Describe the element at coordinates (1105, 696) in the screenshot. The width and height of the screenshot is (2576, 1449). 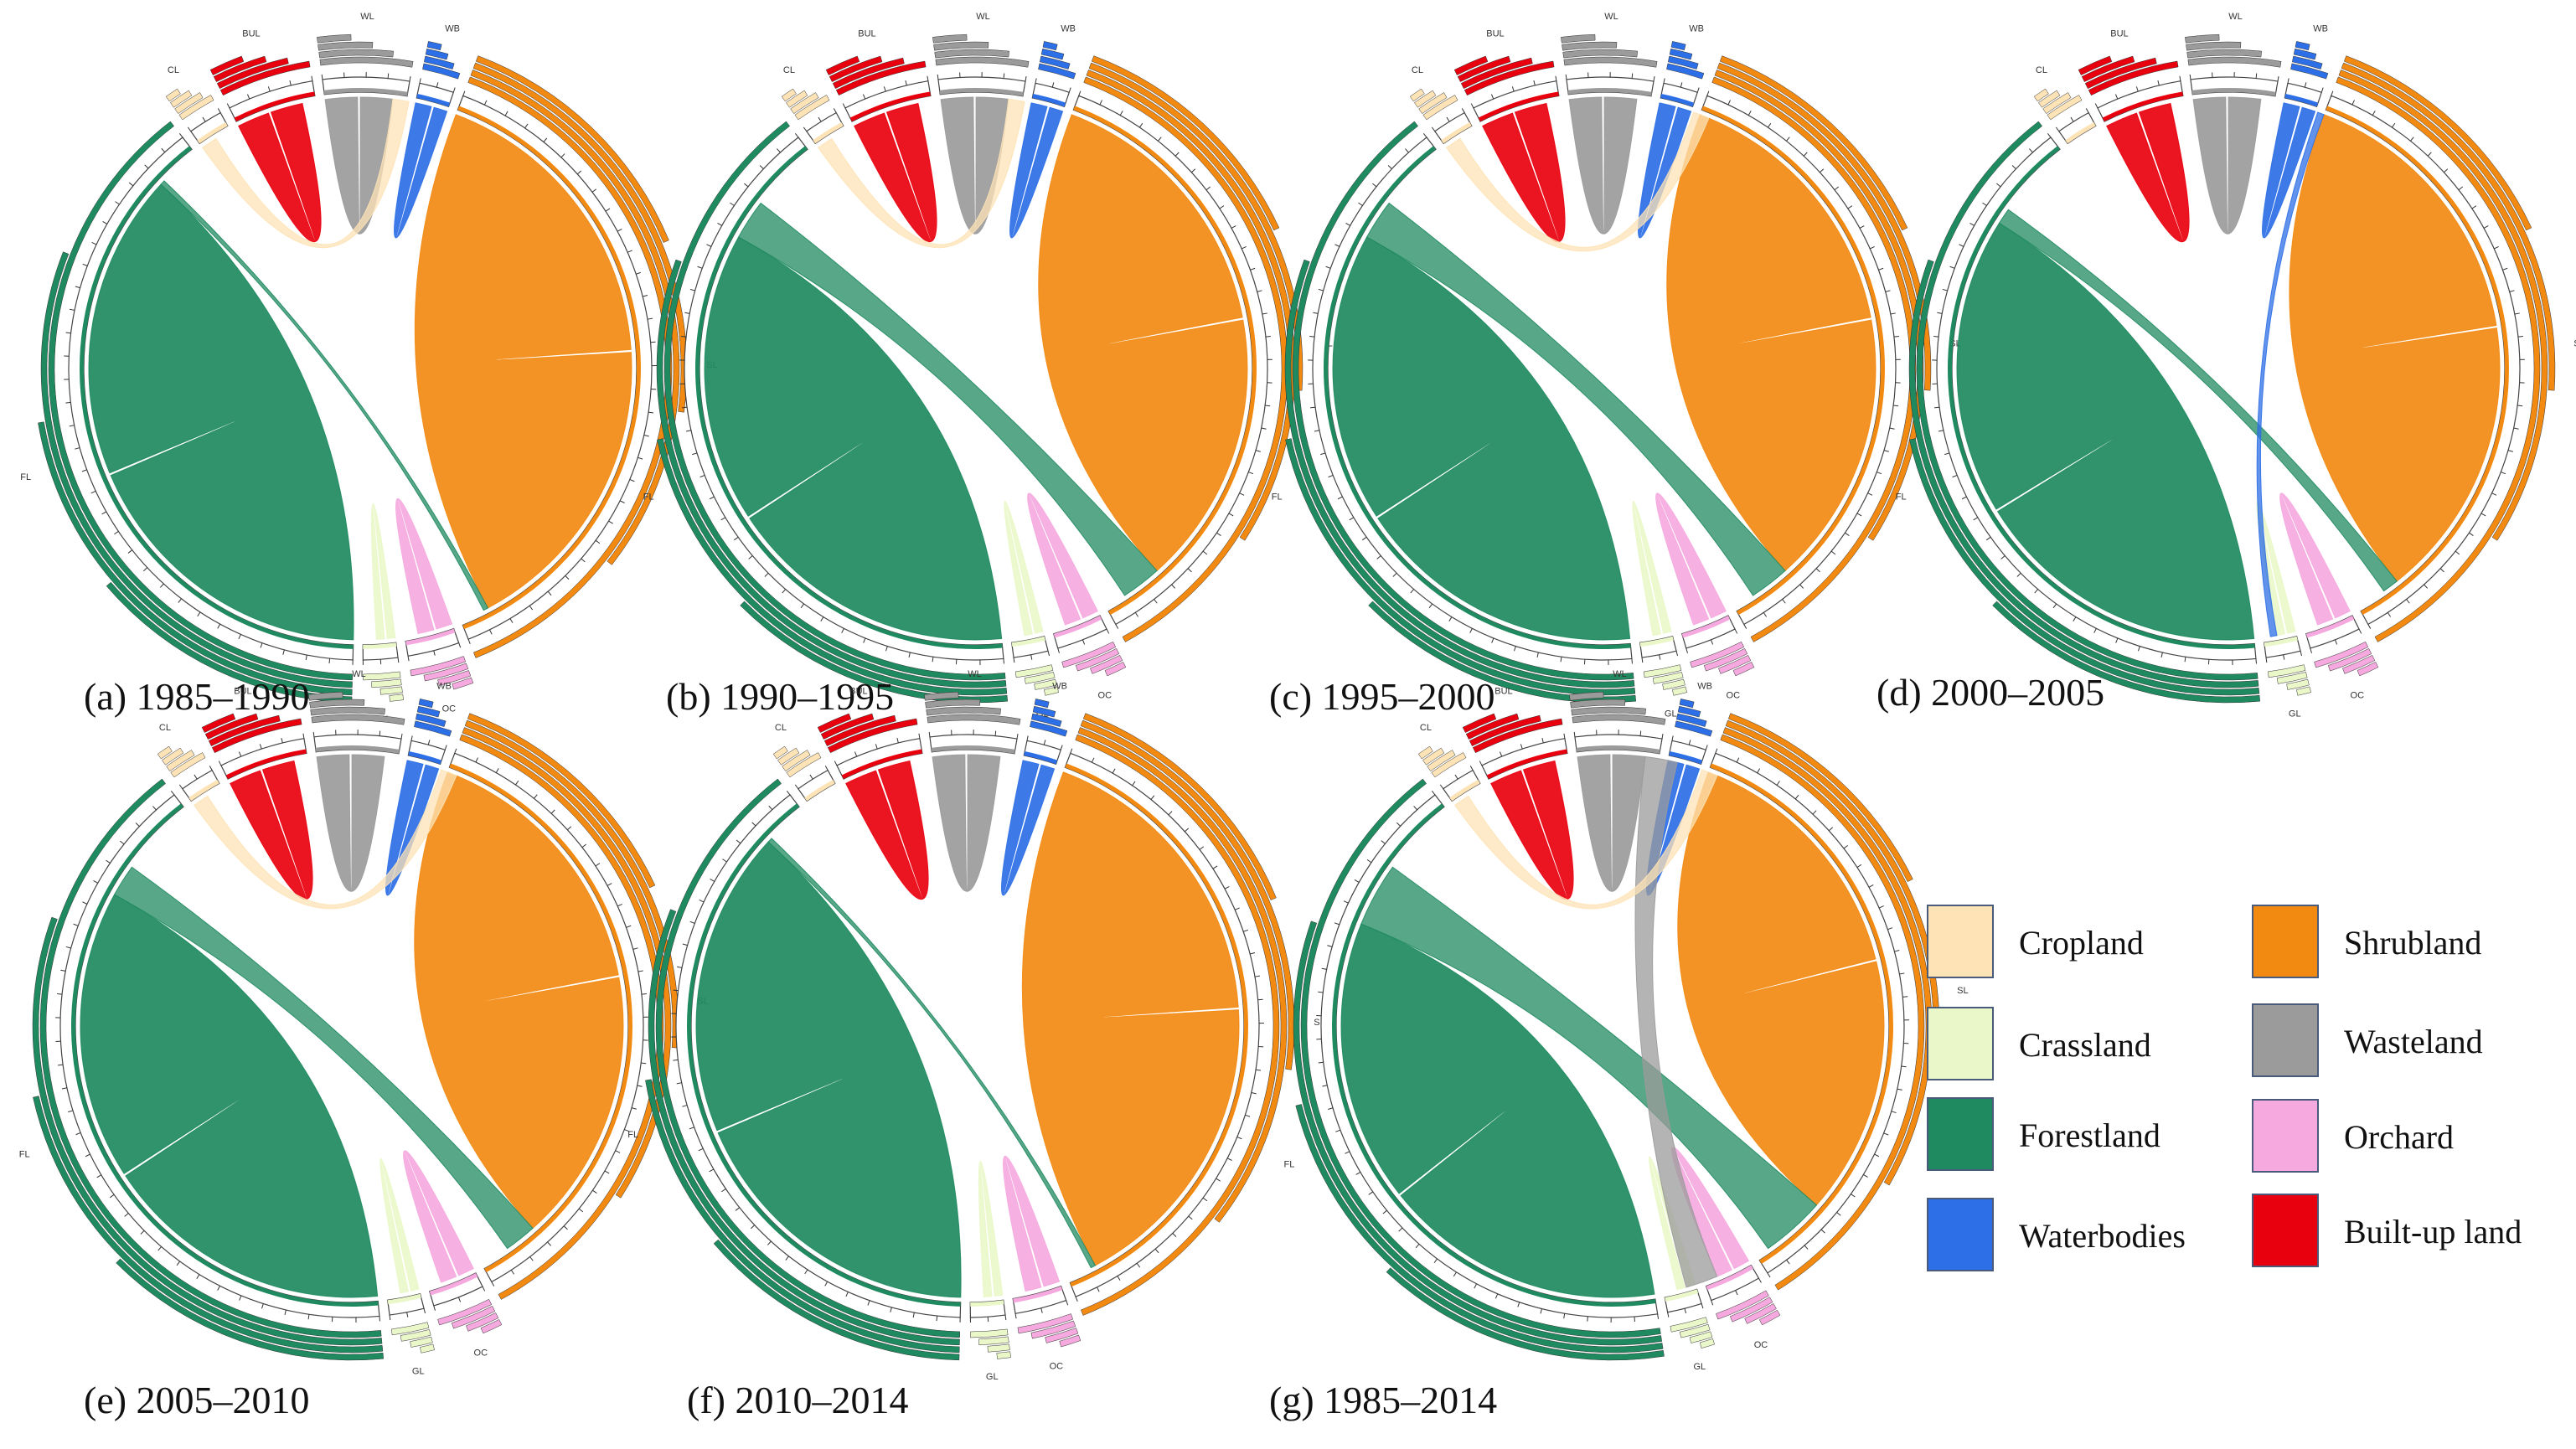
I see `segment-label: OC` at that location.